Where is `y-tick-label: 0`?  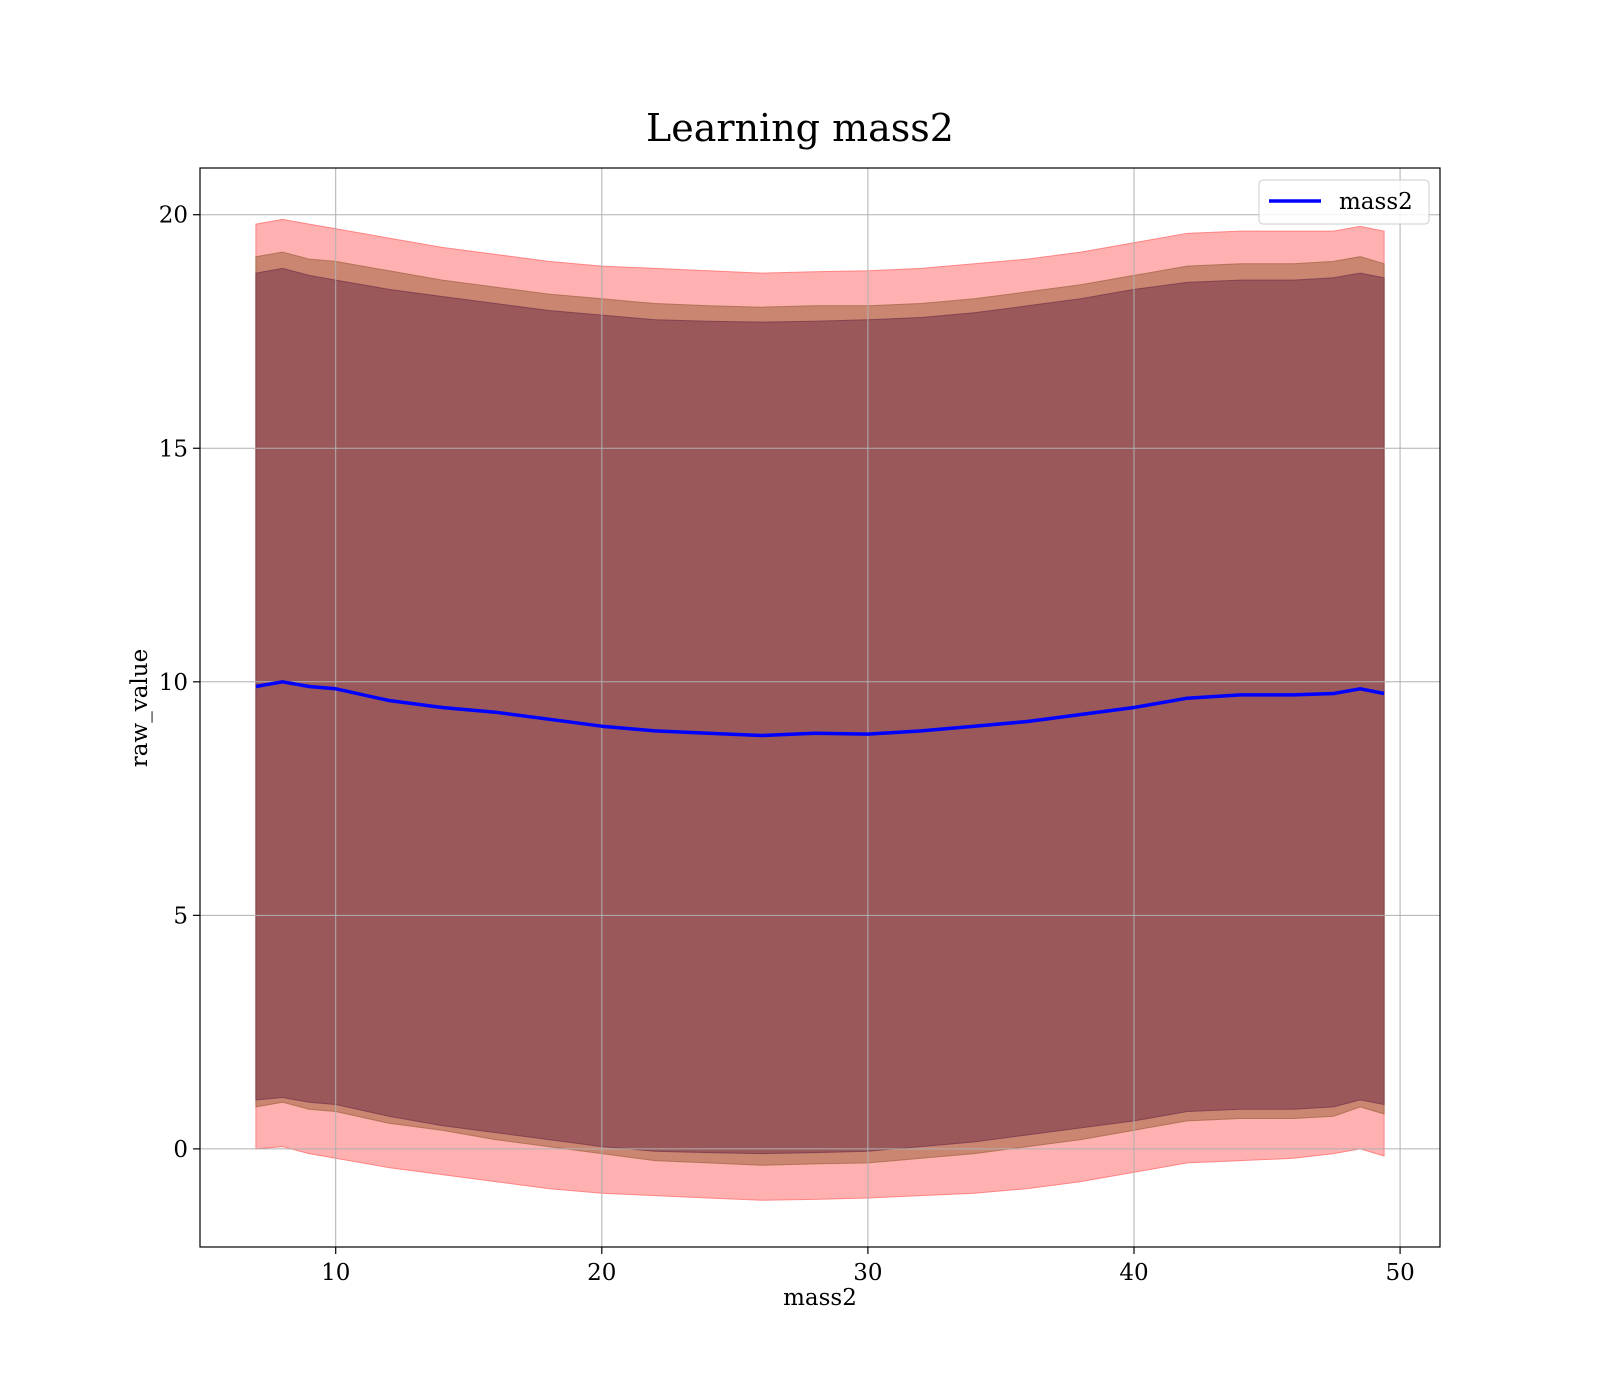
y-tick-label: 0 is located at coordinates (180, 1150).